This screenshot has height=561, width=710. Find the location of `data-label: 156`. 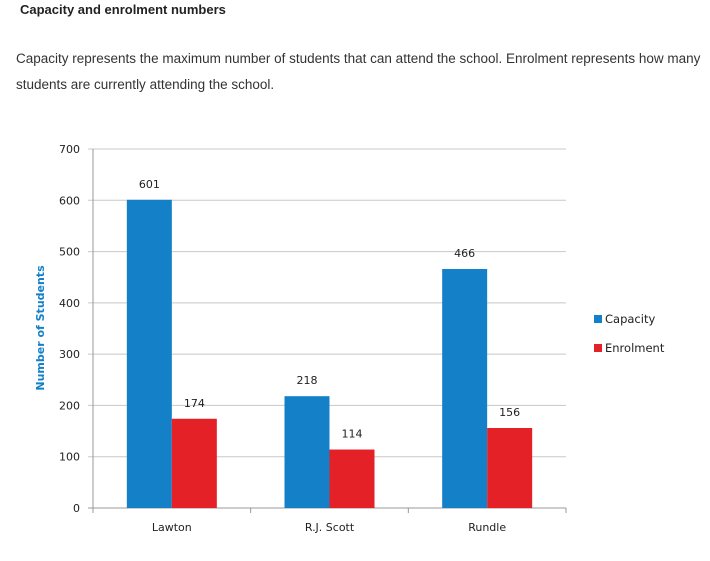

data-label: 156 is located at coordinates (509, 412).